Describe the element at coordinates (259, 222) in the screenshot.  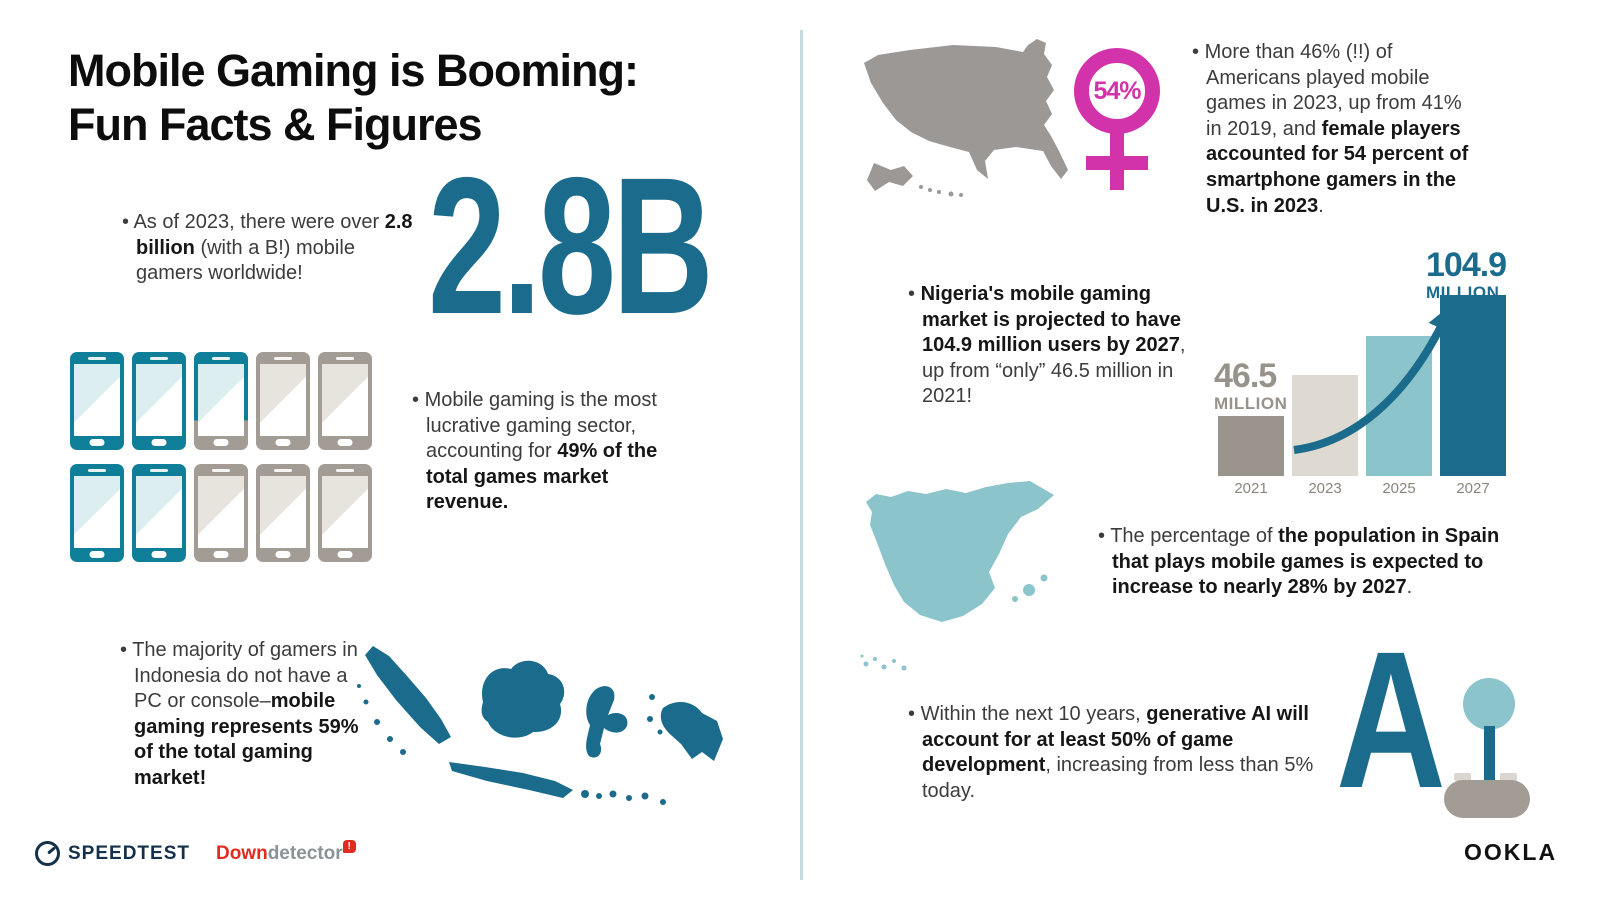
I see `fact-gamers-text: As of 2023, there were over` at that location.